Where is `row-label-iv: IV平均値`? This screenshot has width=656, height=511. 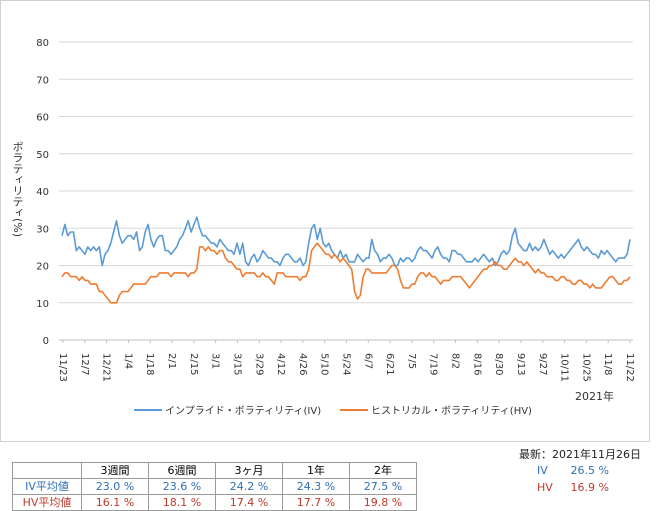 row-label-iv: IV平均値 is located at coordinates (47, 486).